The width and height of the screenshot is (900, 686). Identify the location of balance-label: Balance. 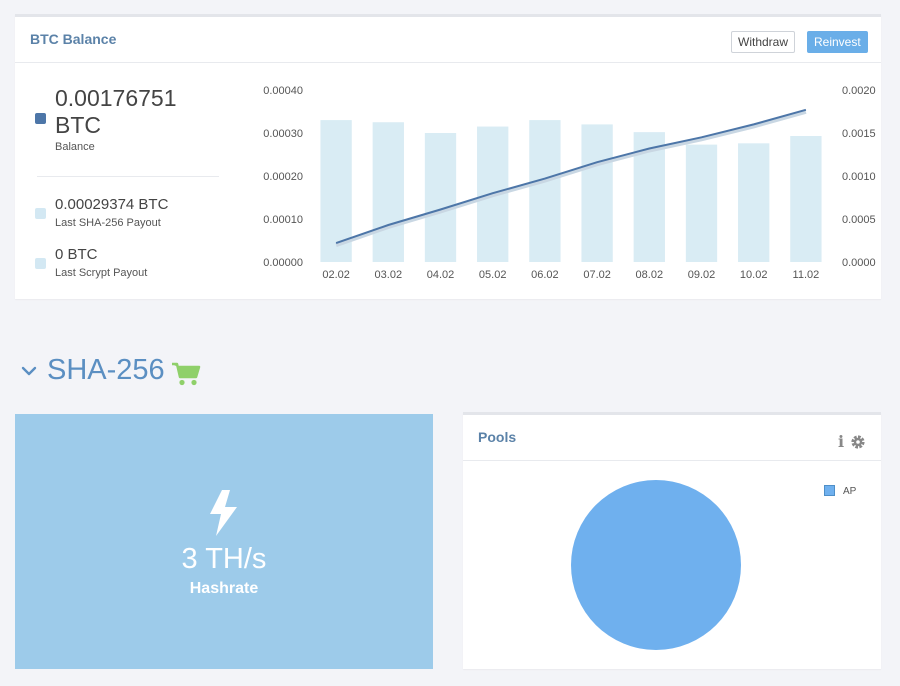
(75, 147).